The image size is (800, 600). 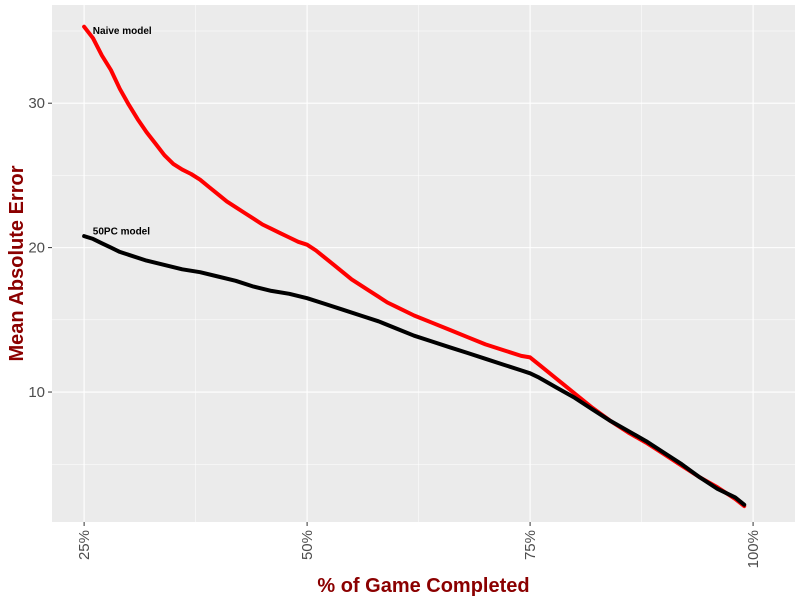 What do you see at coordinates (530, 545) in the screenshot?
I see `x-tick-label: 75%` at bounding box center [530, 545].